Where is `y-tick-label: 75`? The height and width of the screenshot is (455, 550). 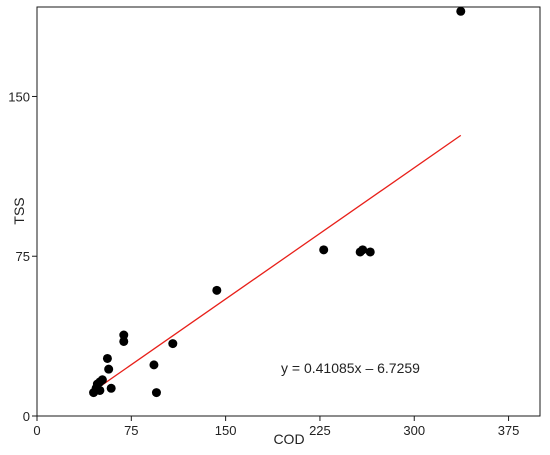
y-tick-label: 75 is located at coordinates (23, 256).